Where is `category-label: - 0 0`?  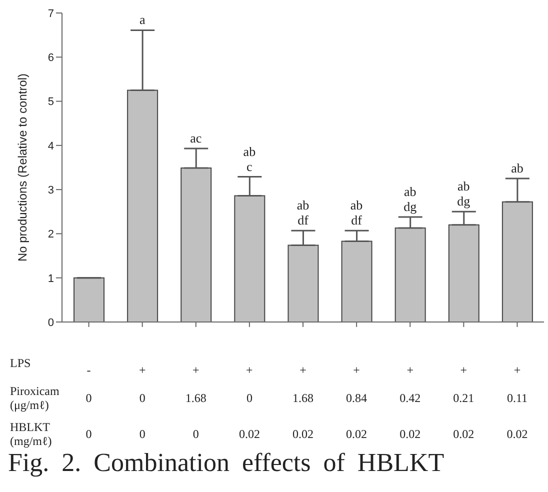 category-label: - 0 0 is located at coordinates (89, 402).